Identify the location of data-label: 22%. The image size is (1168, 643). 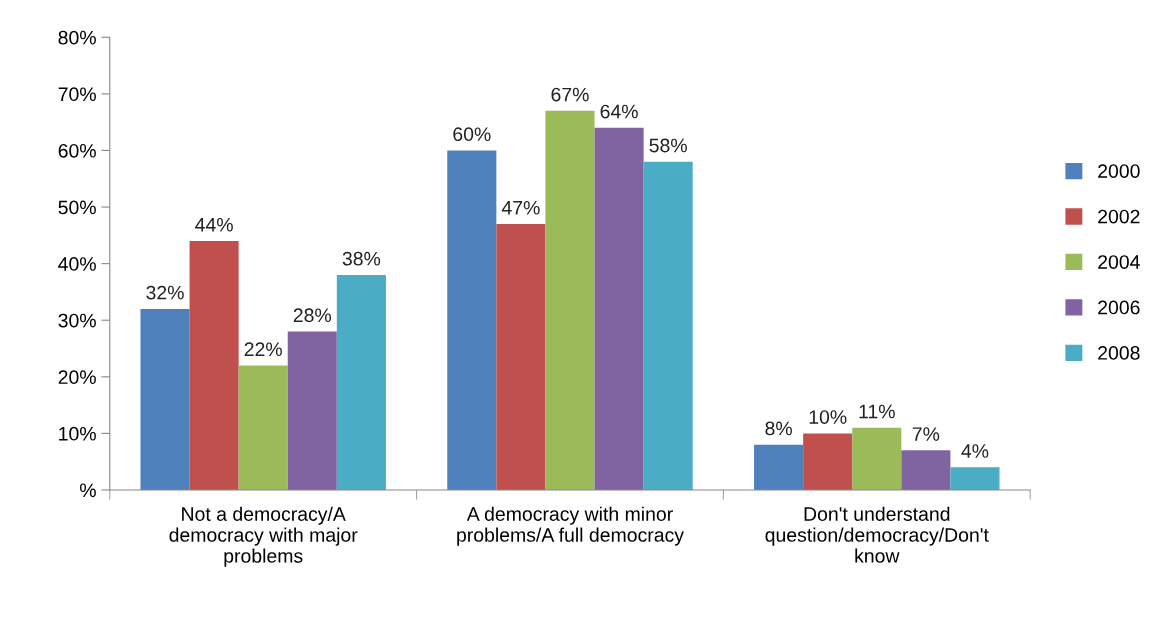
(263, 349).